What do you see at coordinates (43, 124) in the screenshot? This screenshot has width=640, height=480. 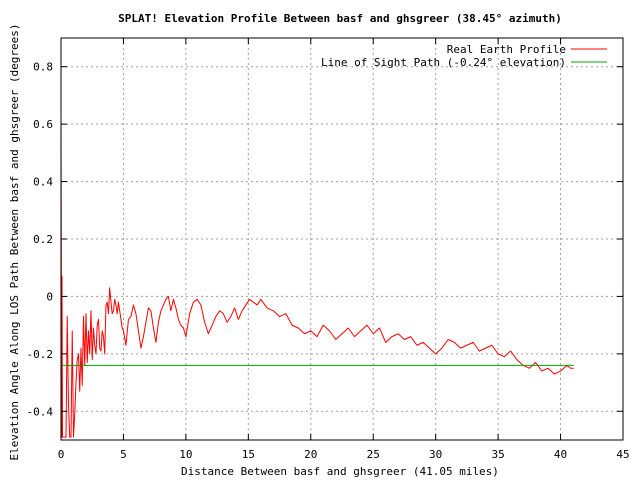 I see `y-tick-label: 0.6` at bounding box center [43, 124].